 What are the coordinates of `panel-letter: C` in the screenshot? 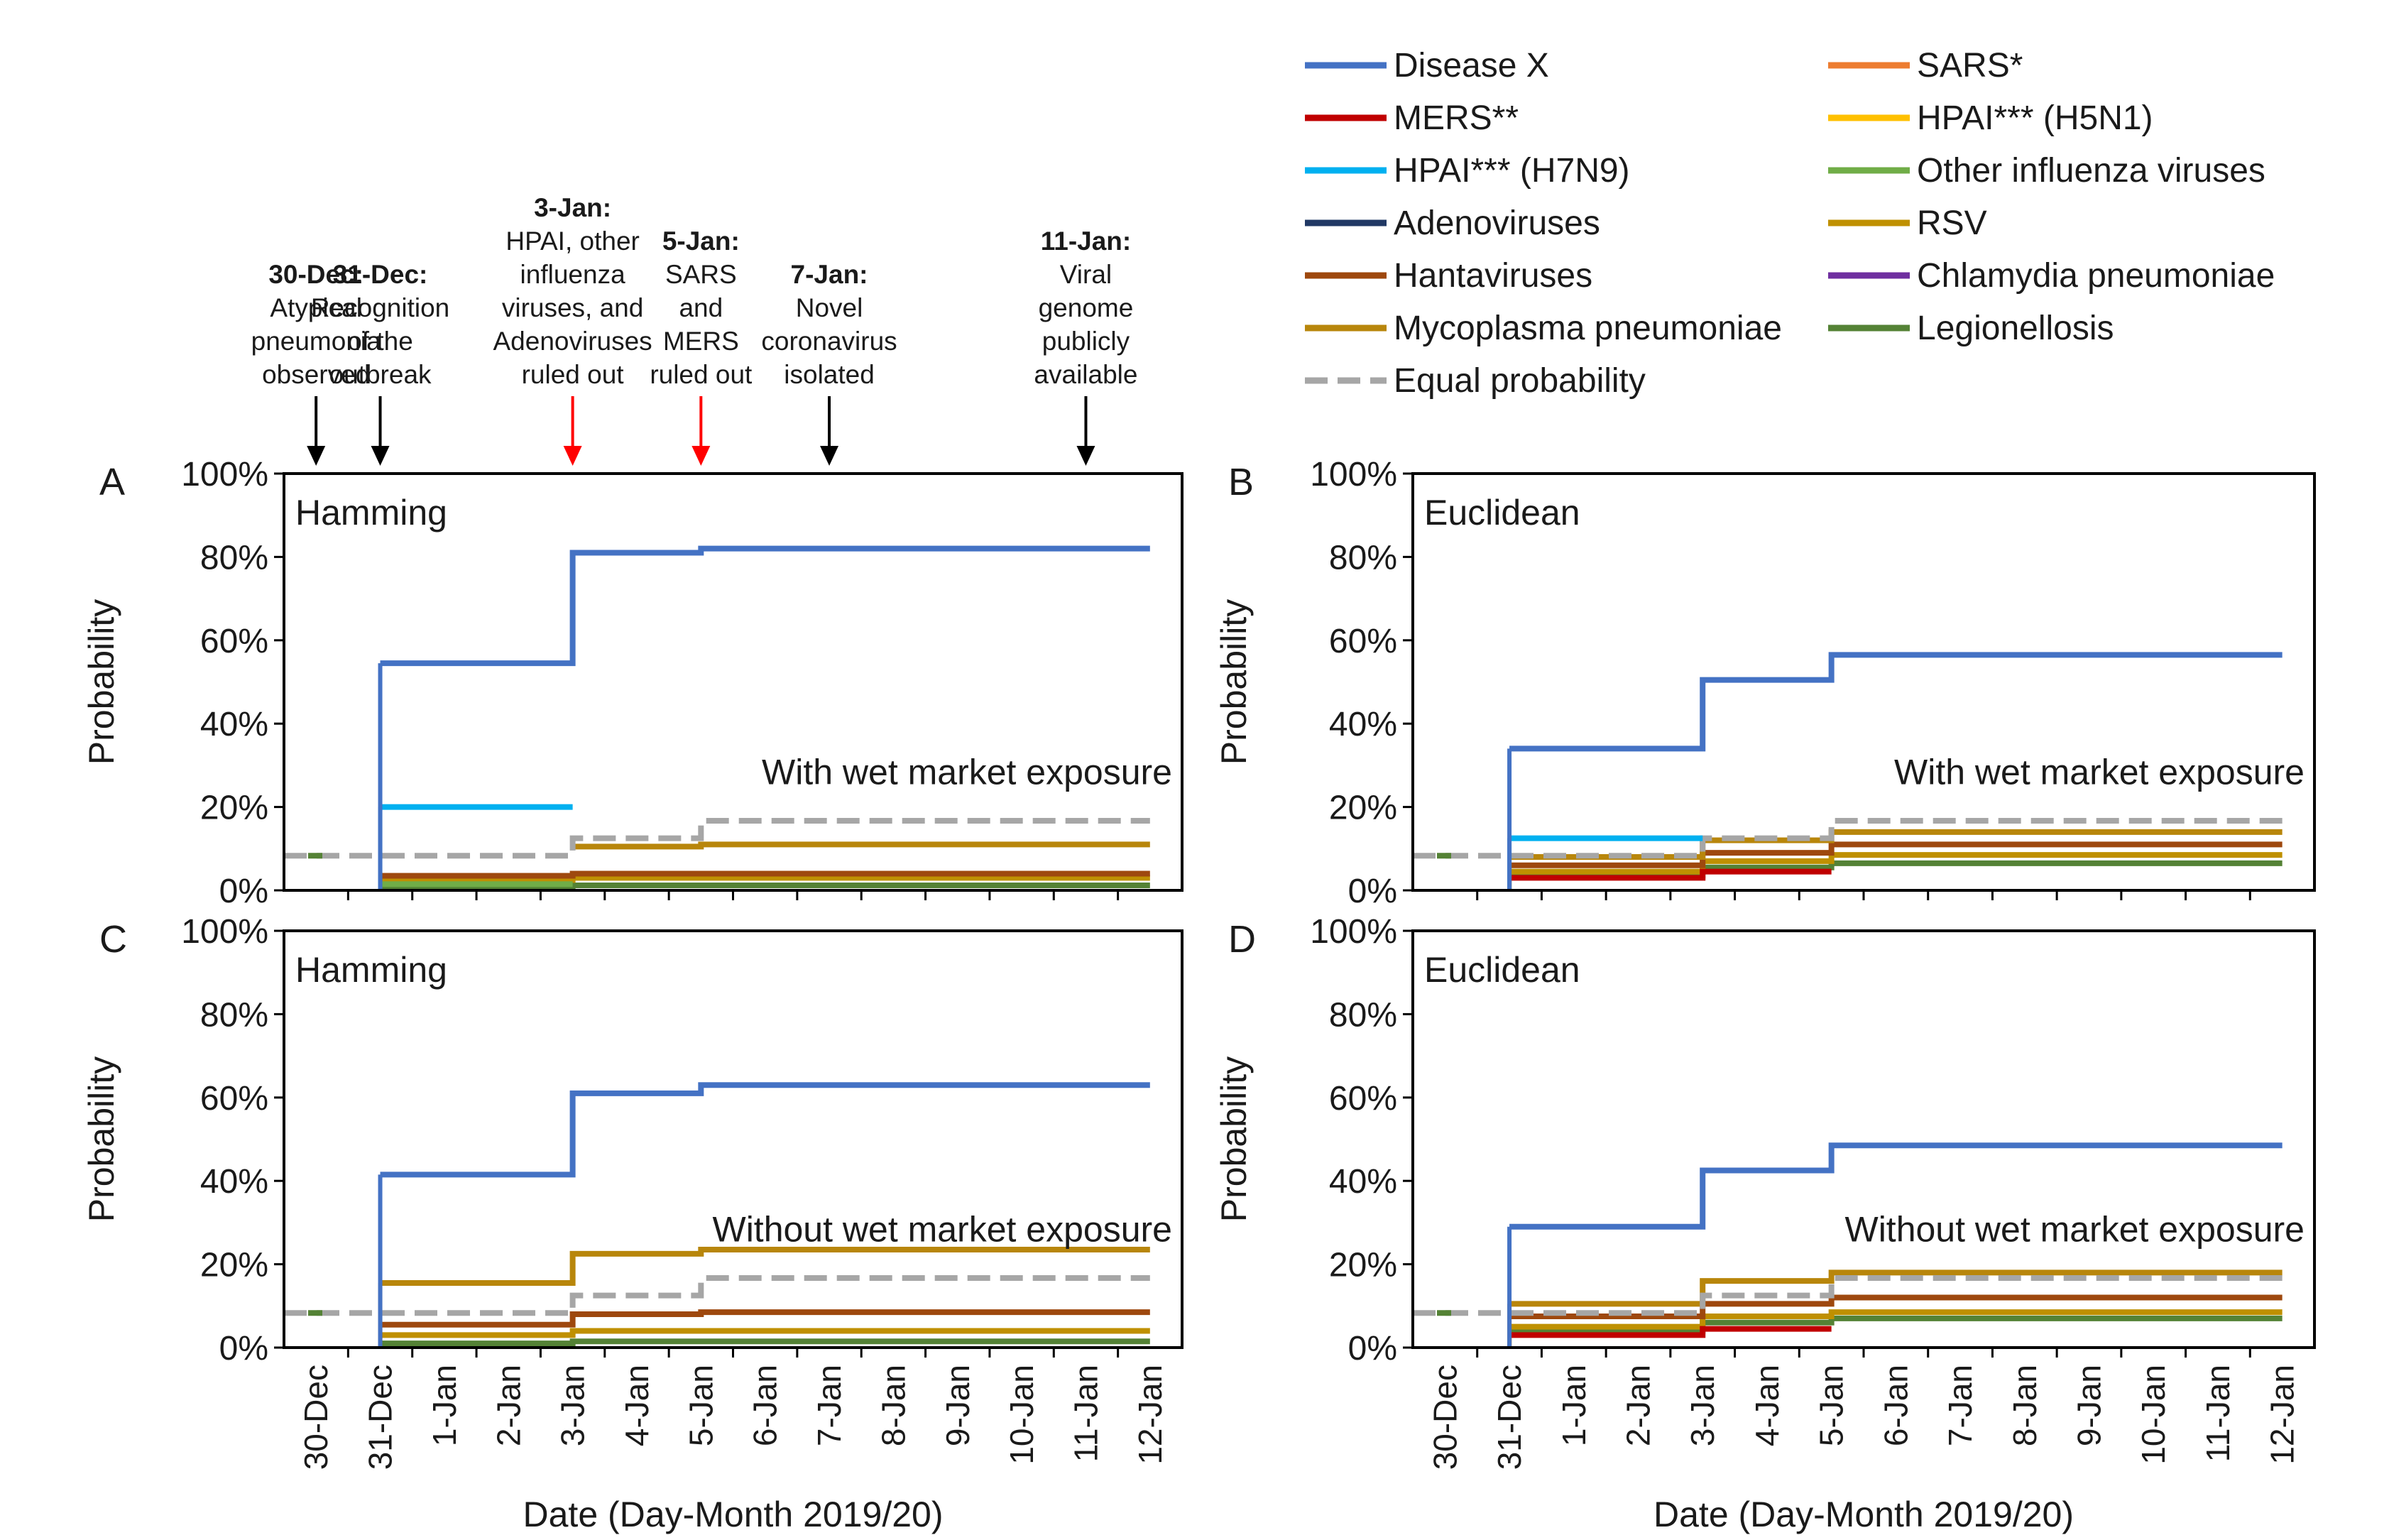 It's located at (113, 939).